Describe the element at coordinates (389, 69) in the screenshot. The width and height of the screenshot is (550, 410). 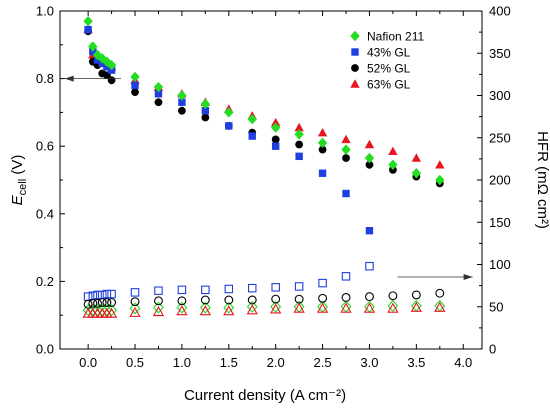
I see `legend-label: 52% GL` at that location.